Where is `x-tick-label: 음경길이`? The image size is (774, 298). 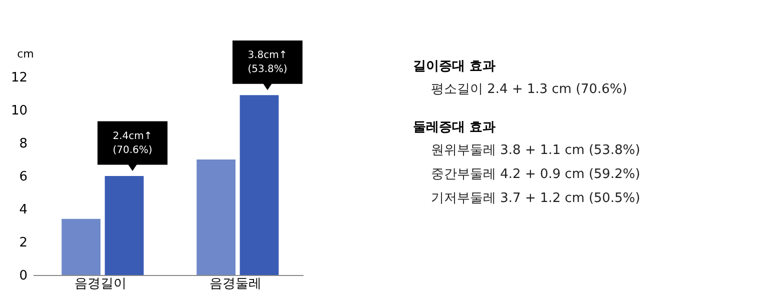 x-tick-label: 음경길이 is located at coordinates (100, 284).